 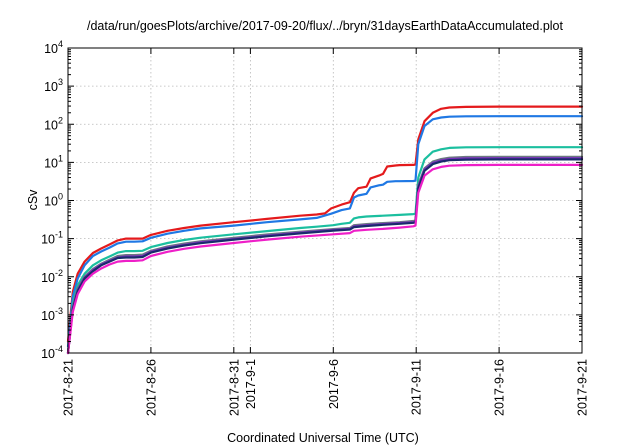 I want to click on x-tick-label: 2017-9-16, so click(x=500, y=387).